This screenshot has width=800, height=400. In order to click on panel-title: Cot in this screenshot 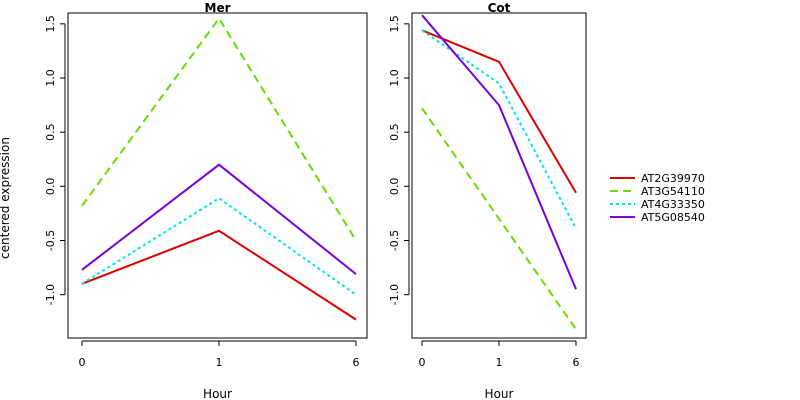, I will do `click(499, 8)`.